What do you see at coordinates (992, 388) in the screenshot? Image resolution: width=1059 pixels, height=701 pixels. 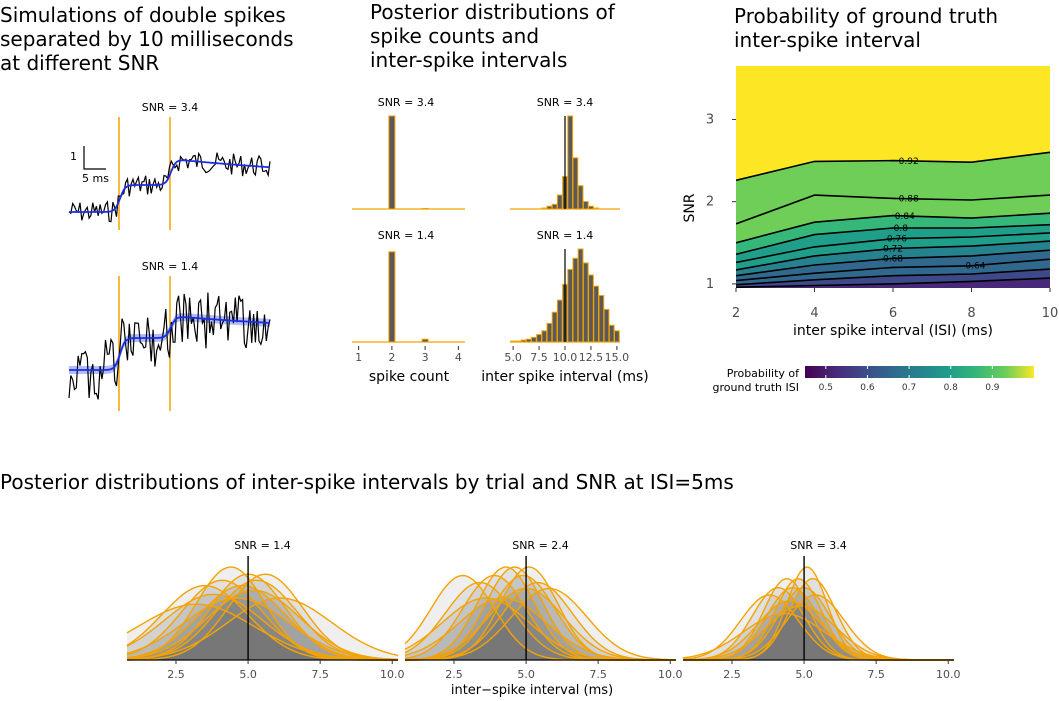 I see `legend-tick-label: 0.9` at bounding box center [992, 388].